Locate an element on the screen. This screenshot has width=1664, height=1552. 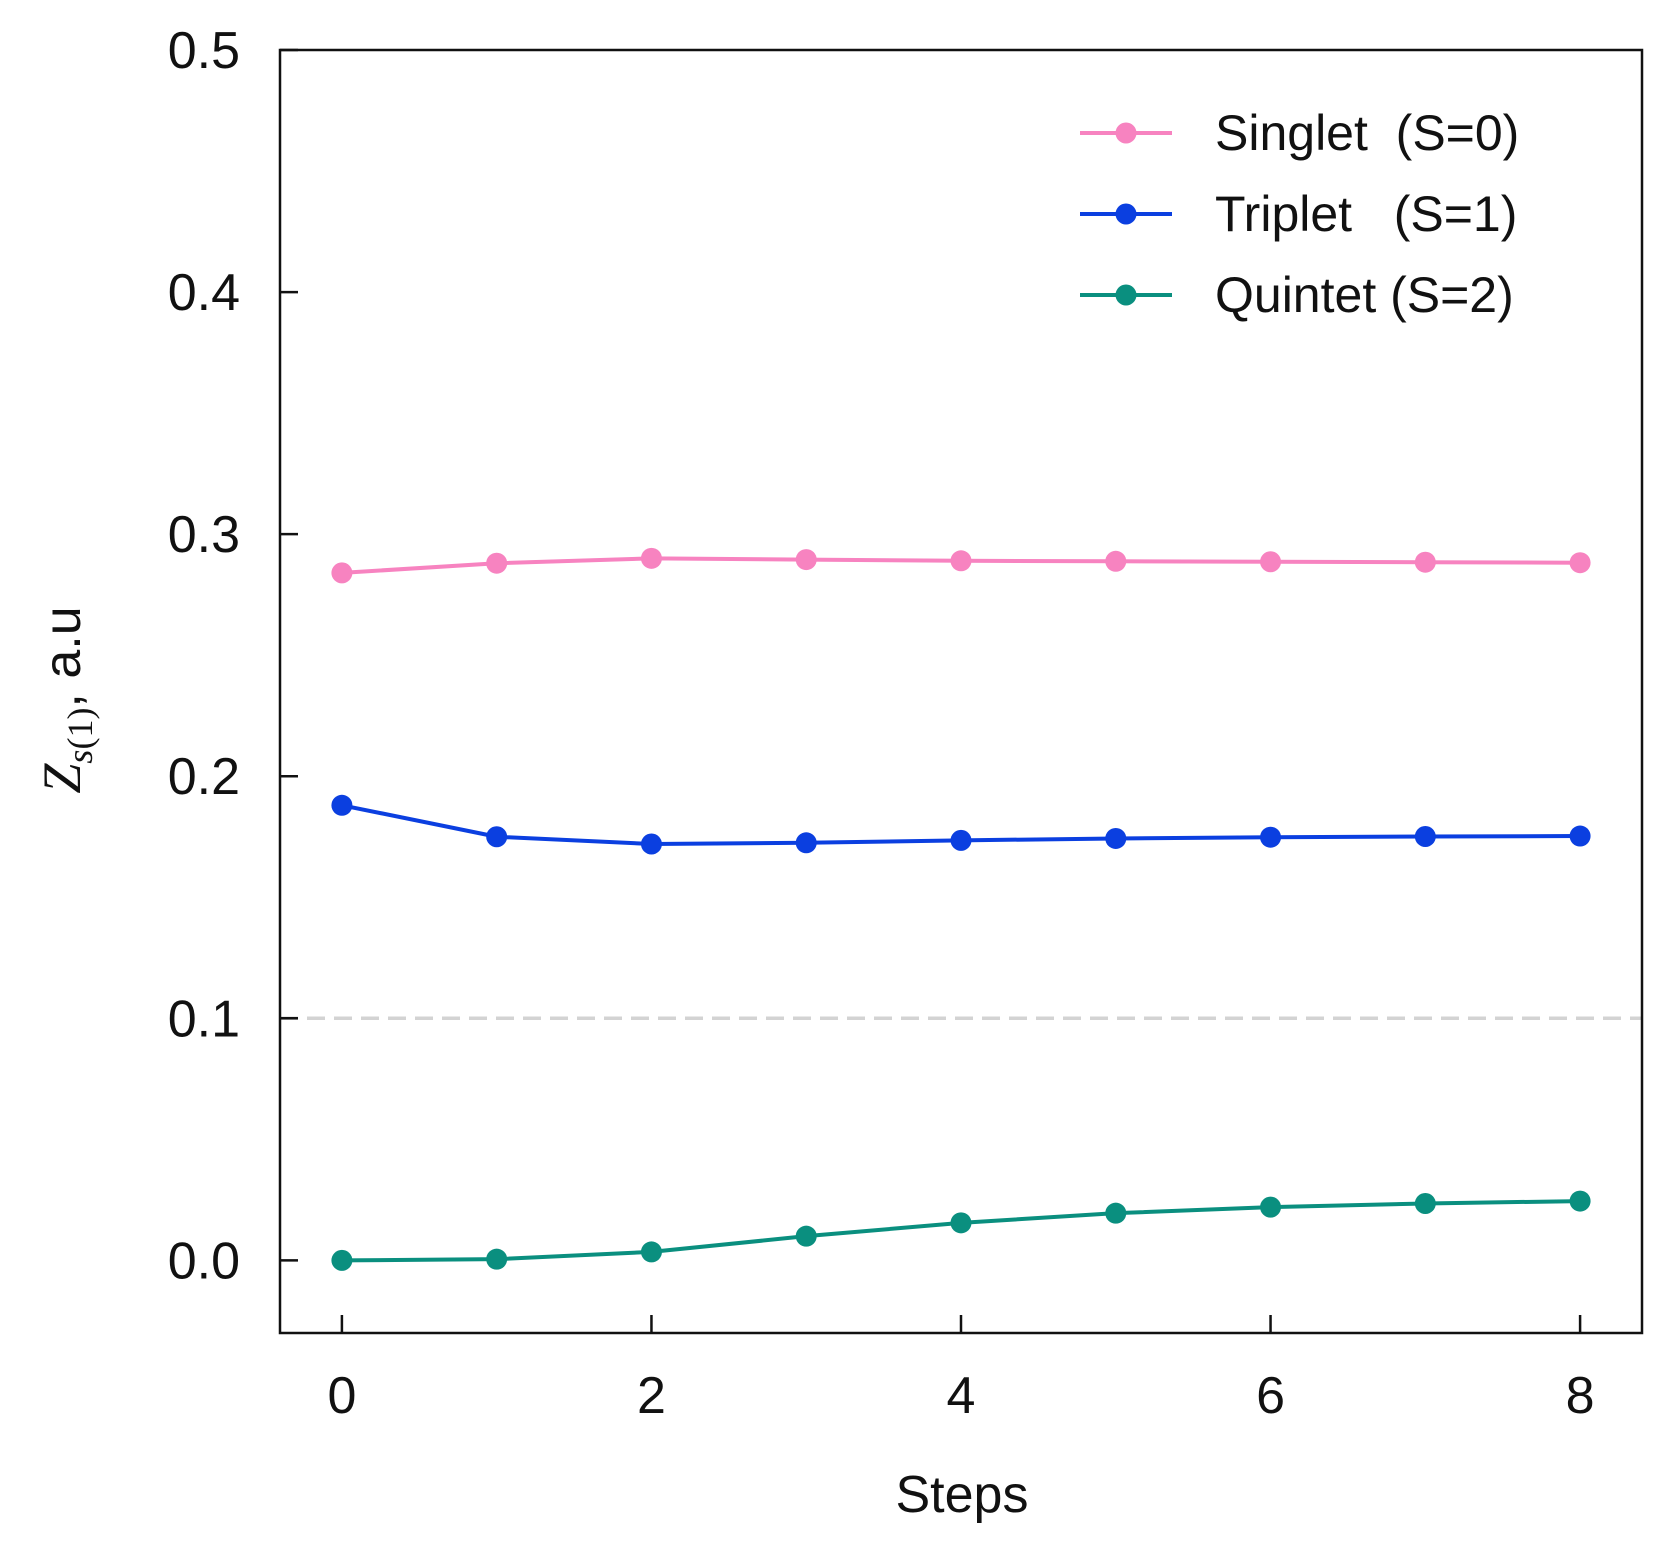
svg-text: Zs(1), a.u is located at coordinates (66, 699).